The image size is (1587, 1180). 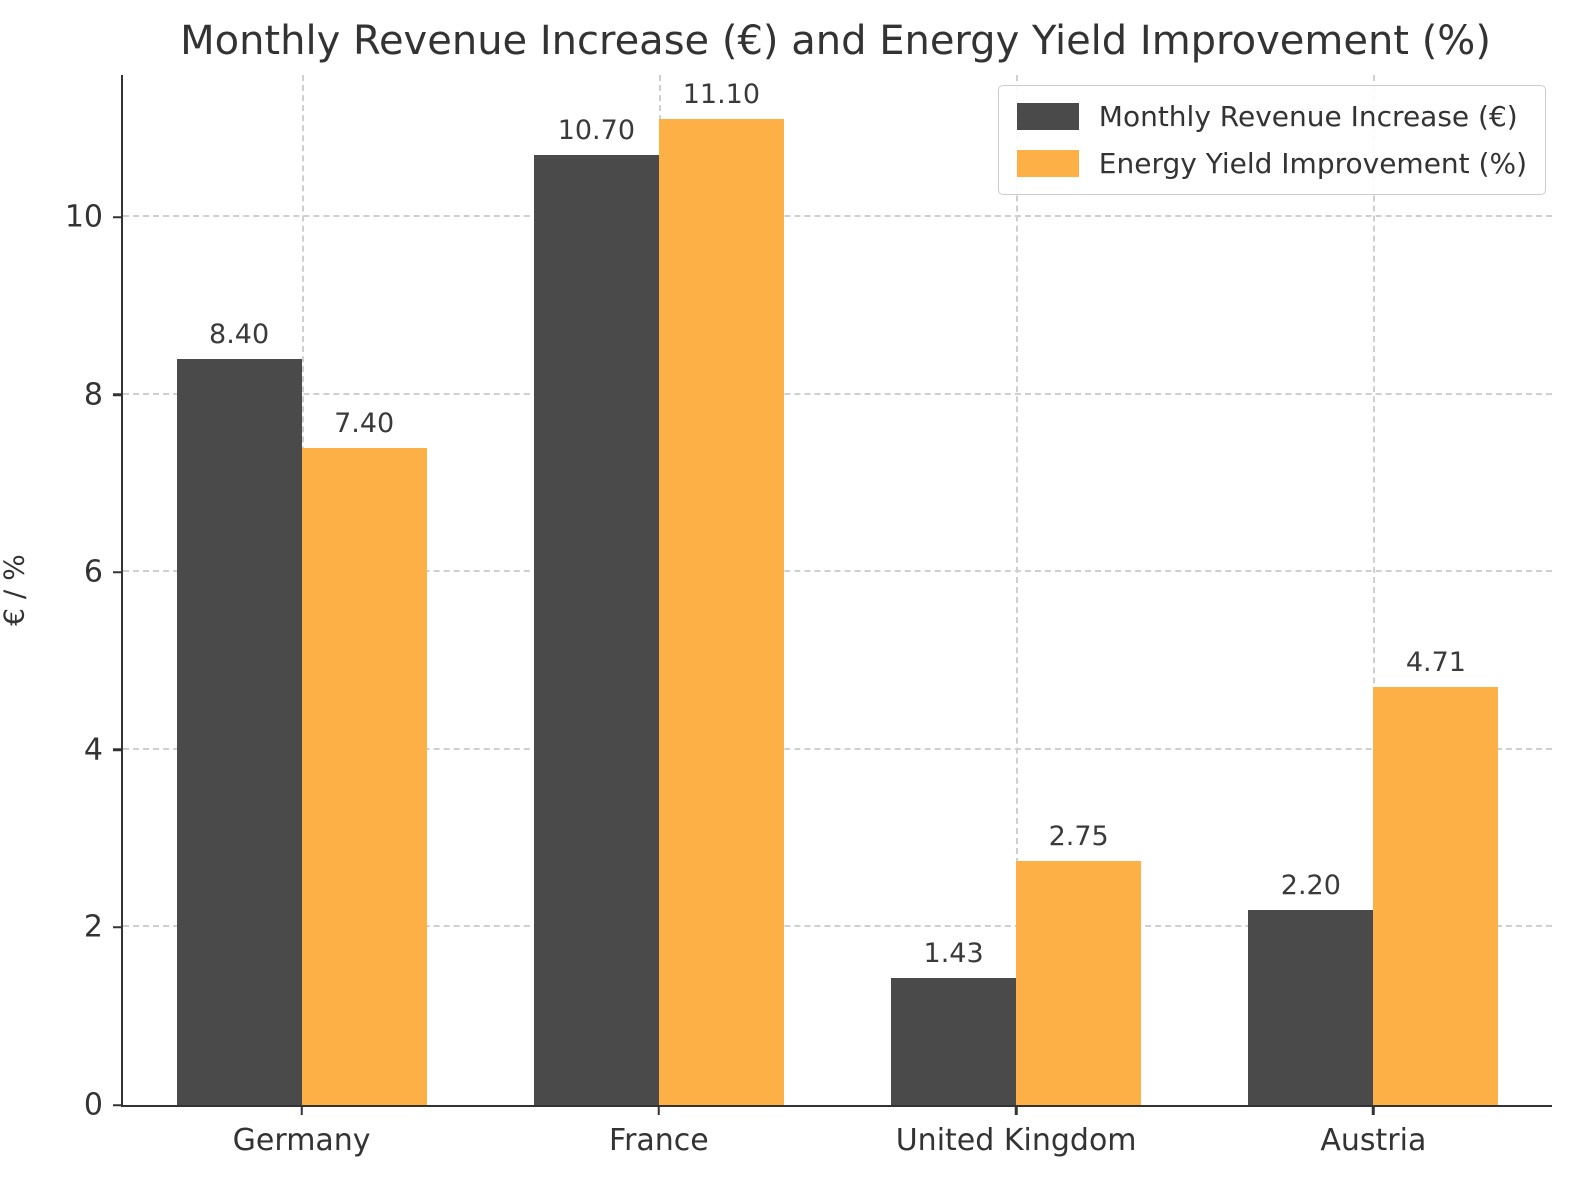 What do you see at coordinates (301, 1140) in the screenshot?
I see `xtick-label-germany: Germany` at bounding box center [301, 1140].